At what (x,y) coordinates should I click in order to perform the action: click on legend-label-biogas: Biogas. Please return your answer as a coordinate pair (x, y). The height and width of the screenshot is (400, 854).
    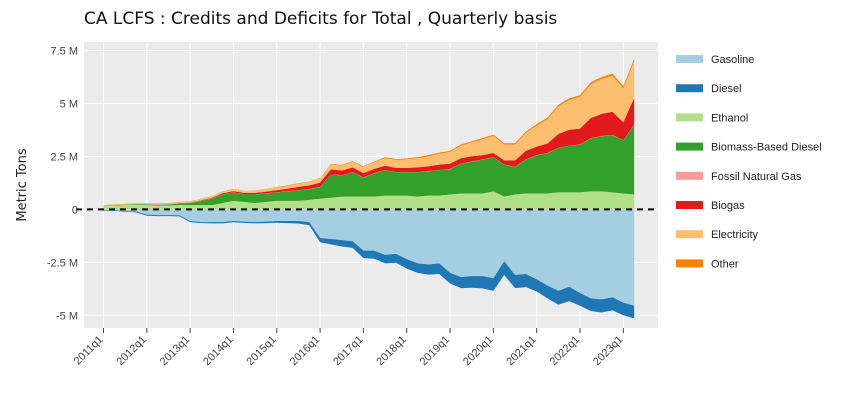
    Looking at the image, I should click on (728, 206).